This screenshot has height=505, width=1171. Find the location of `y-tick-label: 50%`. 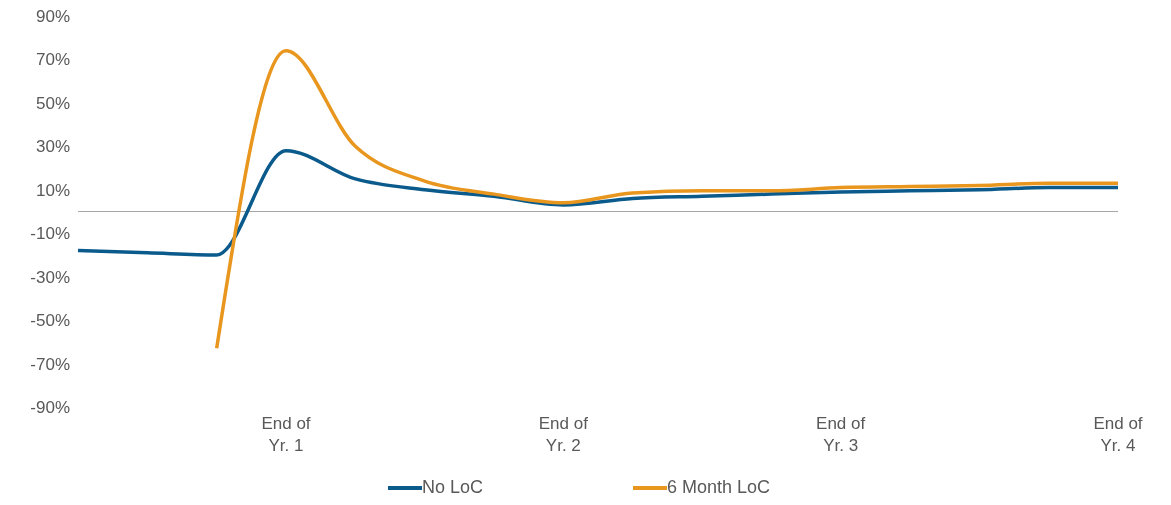

y-tick-label: 50% is located at coordinates (52, 103).